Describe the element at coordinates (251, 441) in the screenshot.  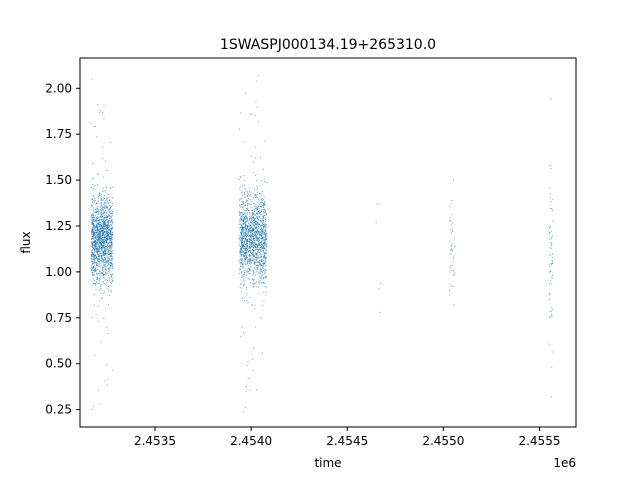
I see `x-tick-label: 2.4540` at that location.